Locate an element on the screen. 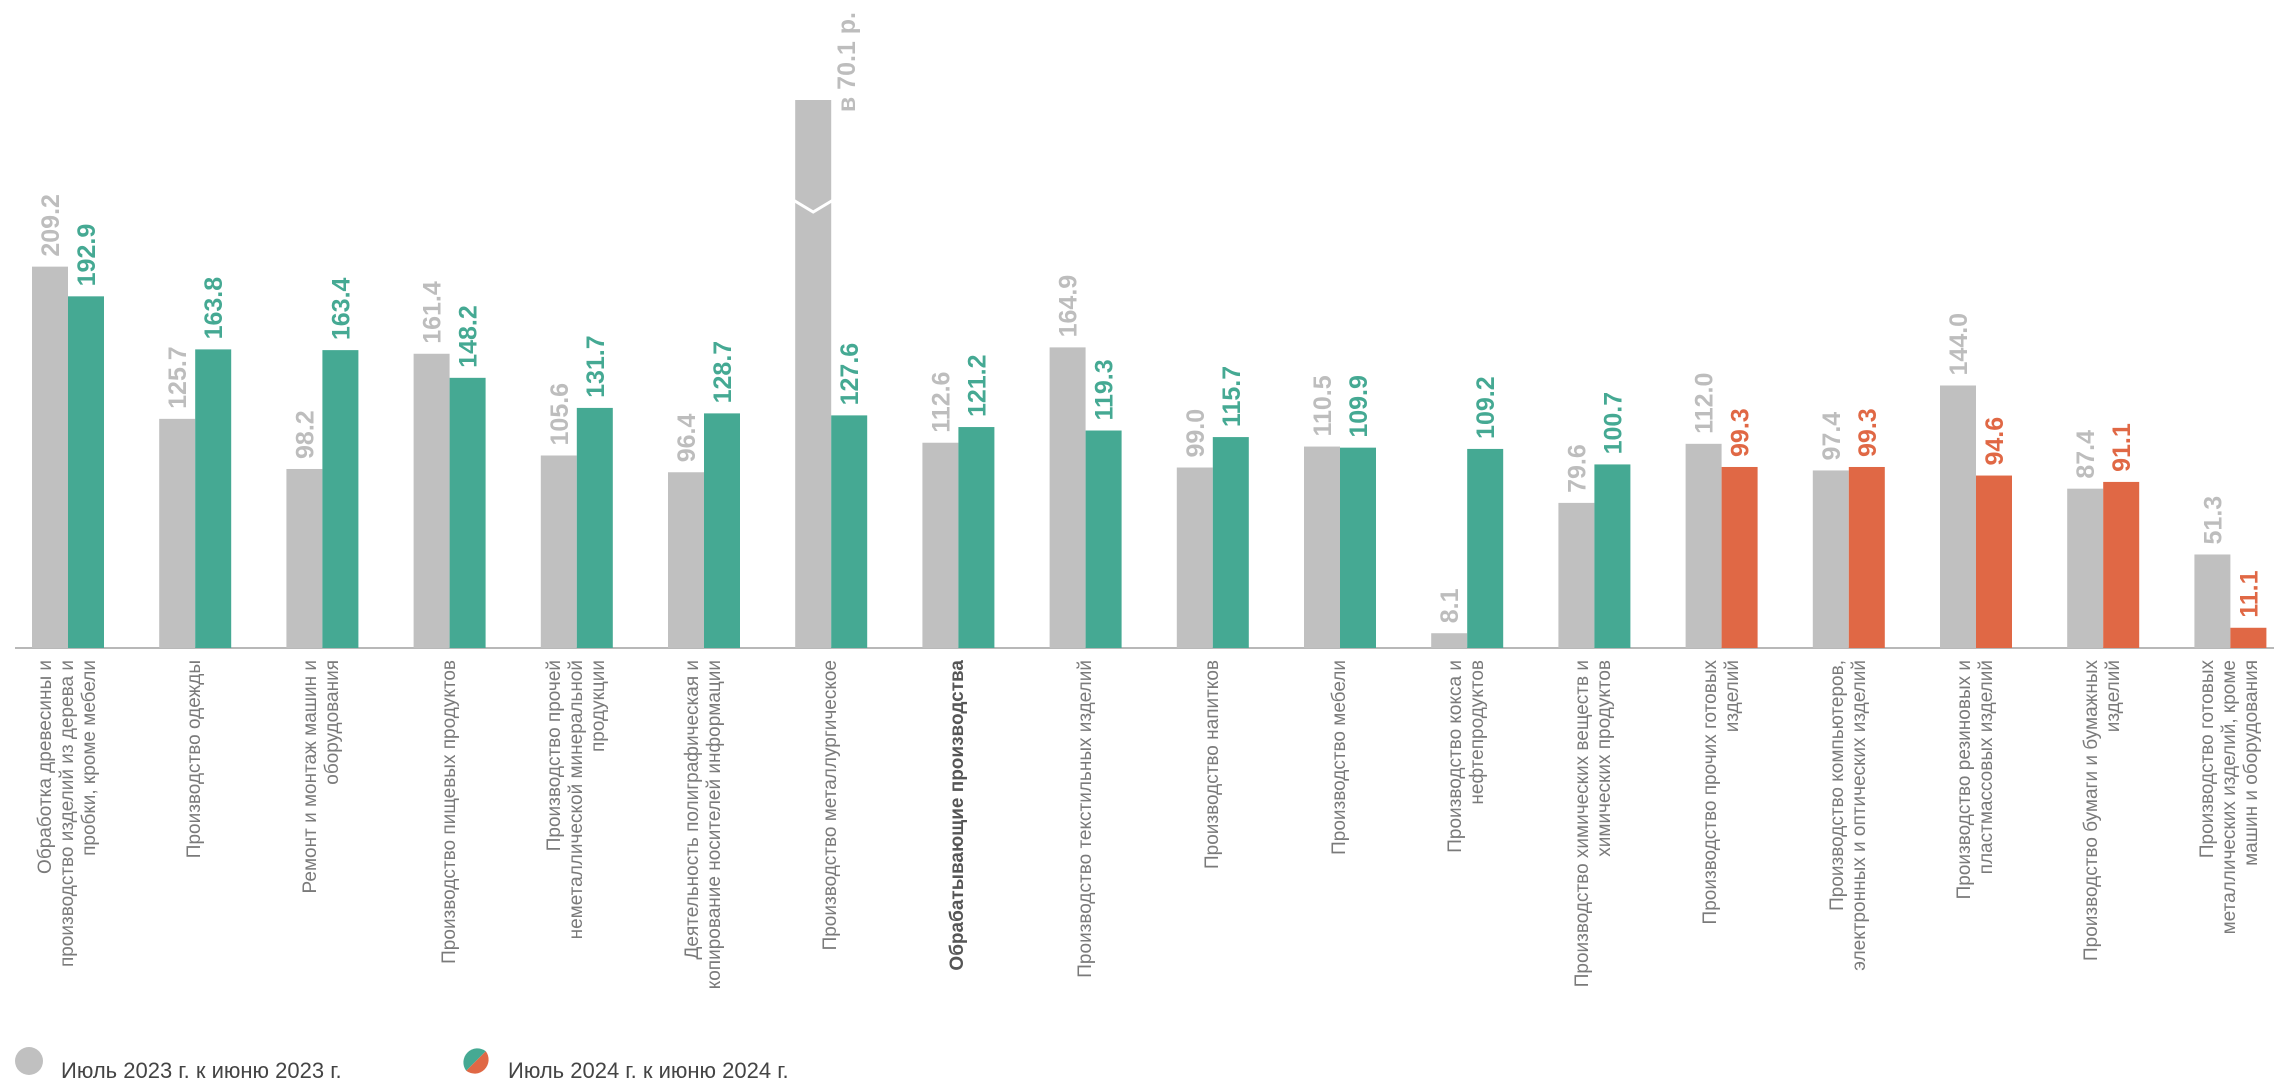 Image resolution: width=2274 pixels, height=1083 pixels. legend-label: Июль 2023 г. к июню 2023 г. is located at coordinates (201, 1070).